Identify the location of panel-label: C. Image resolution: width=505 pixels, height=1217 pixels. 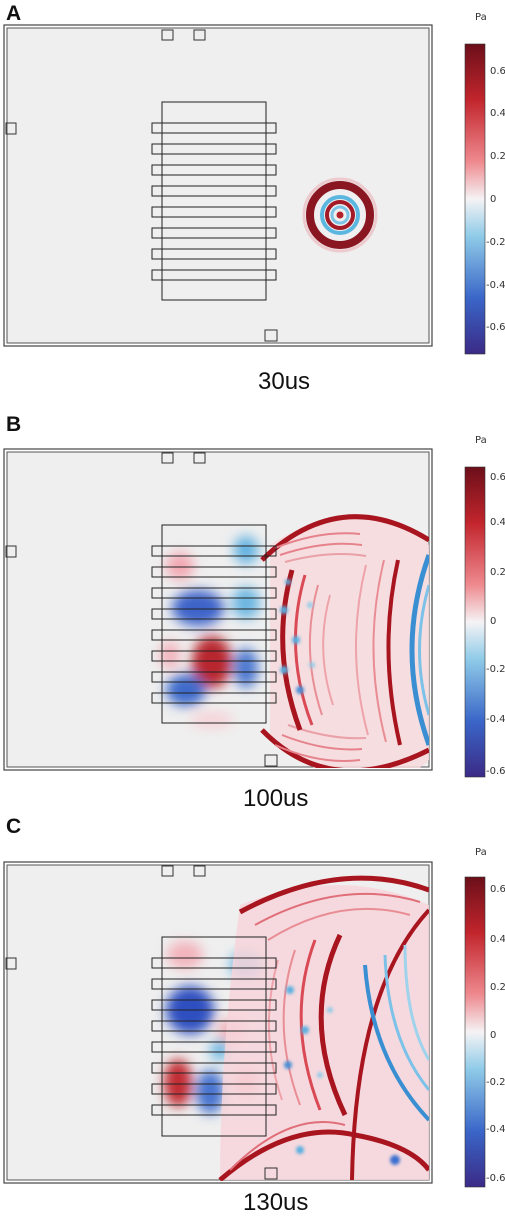
(13, 826).